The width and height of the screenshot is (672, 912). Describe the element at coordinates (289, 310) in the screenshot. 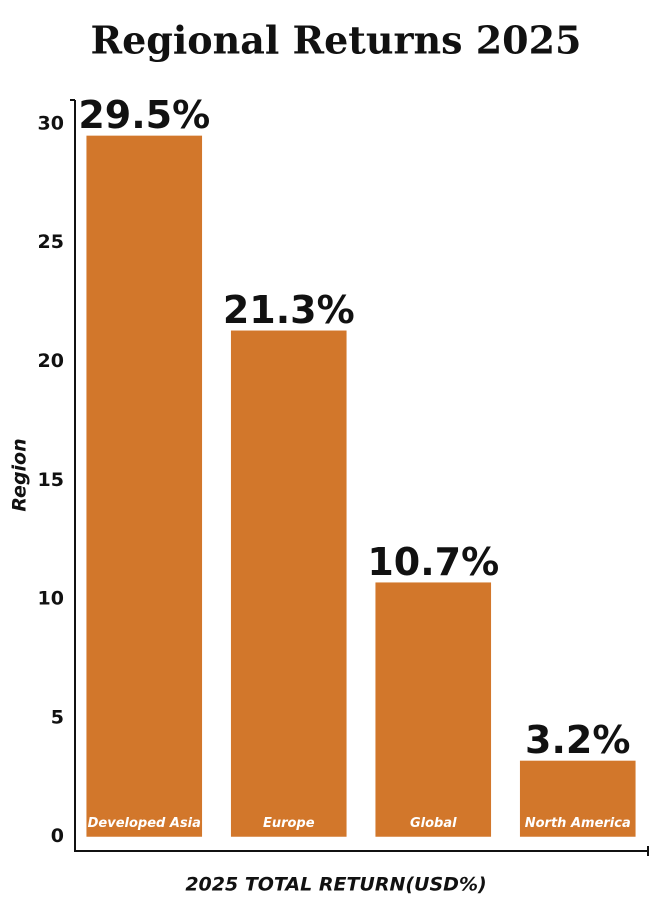

I see `value-label: 21.3%` at that location.